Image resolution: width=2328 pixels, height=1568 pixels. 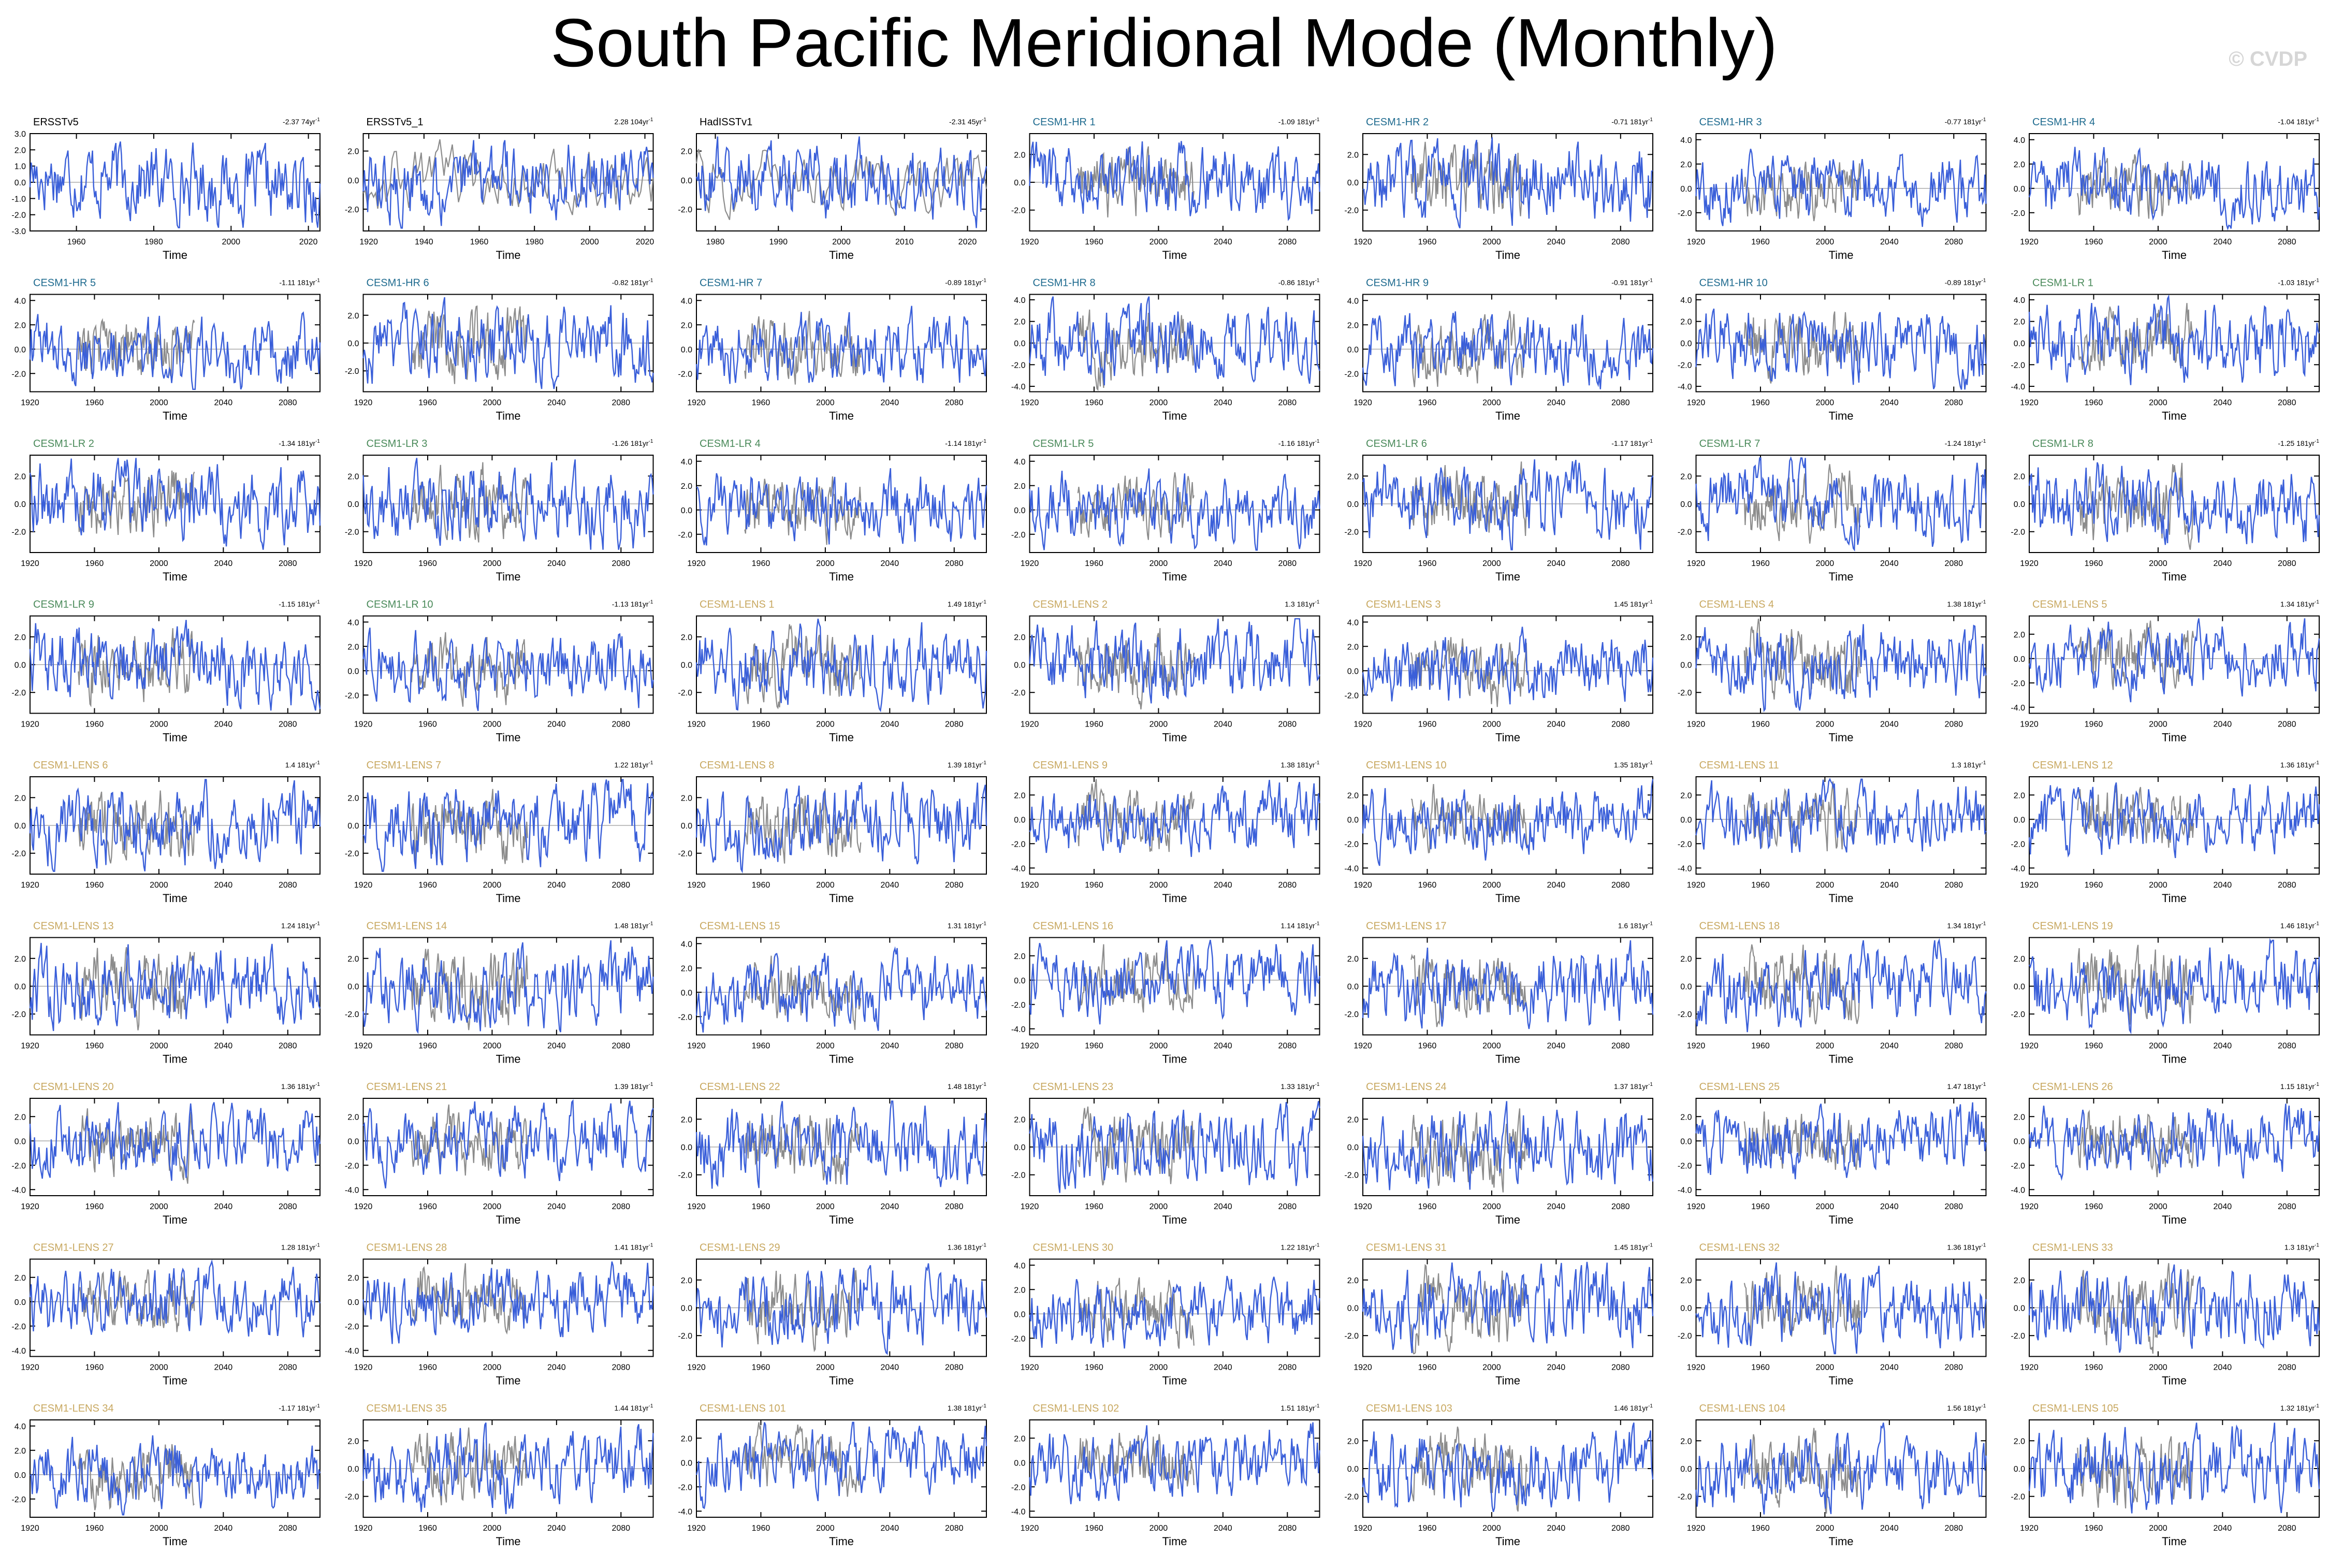 What do you see at coordinates (1632, 121) in the screenshot?
I see `trend-label: -0.71 181yr-1` at bounding box center [1632, 121].